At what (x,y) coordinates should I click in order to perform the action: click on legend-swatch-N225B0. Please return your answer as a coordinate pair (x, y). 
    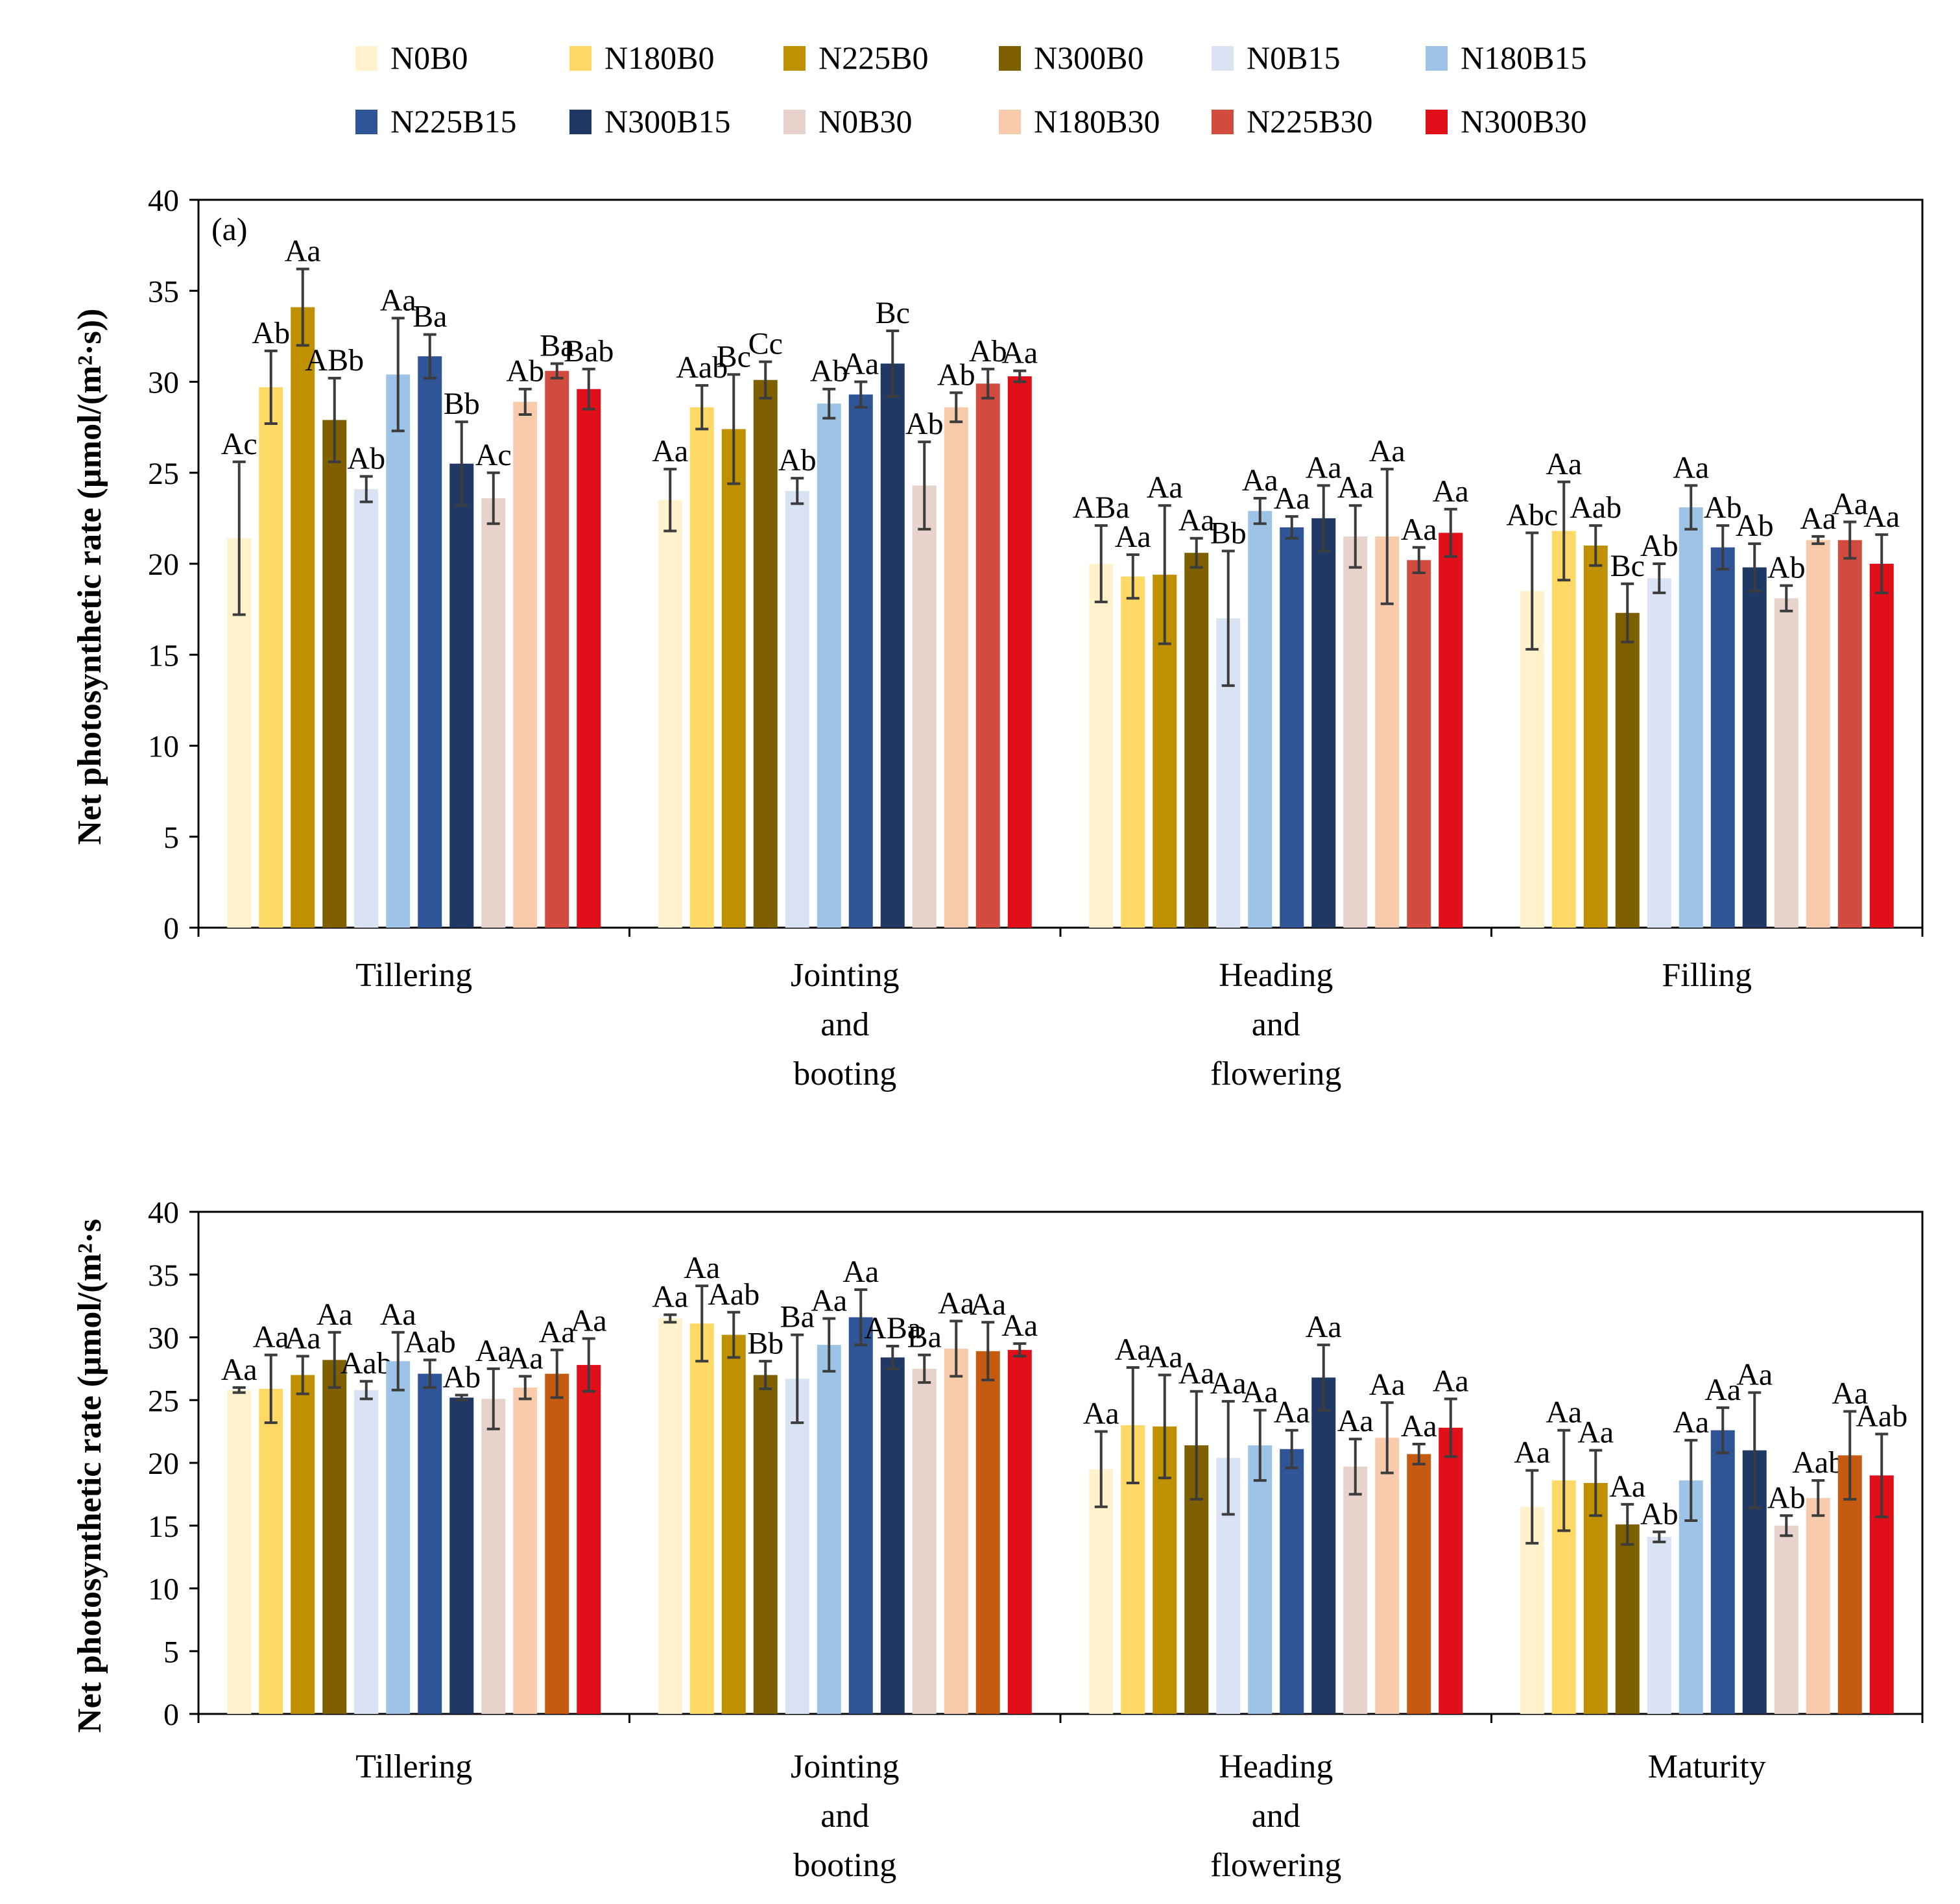
    Looking at the image, I should click on (794, 58).